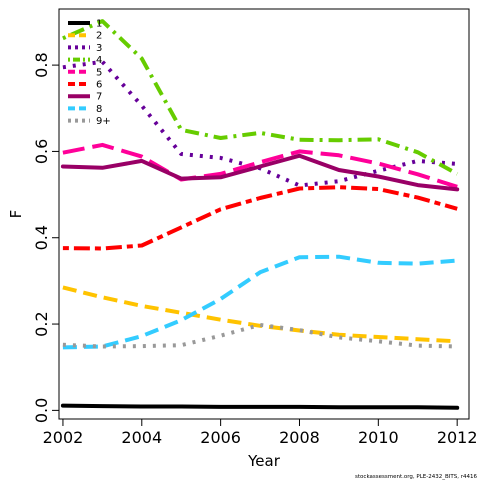  Describe the element at coordinates (41, 323) in the screenshot. I see `y-tick-label: 0.2` at that location.